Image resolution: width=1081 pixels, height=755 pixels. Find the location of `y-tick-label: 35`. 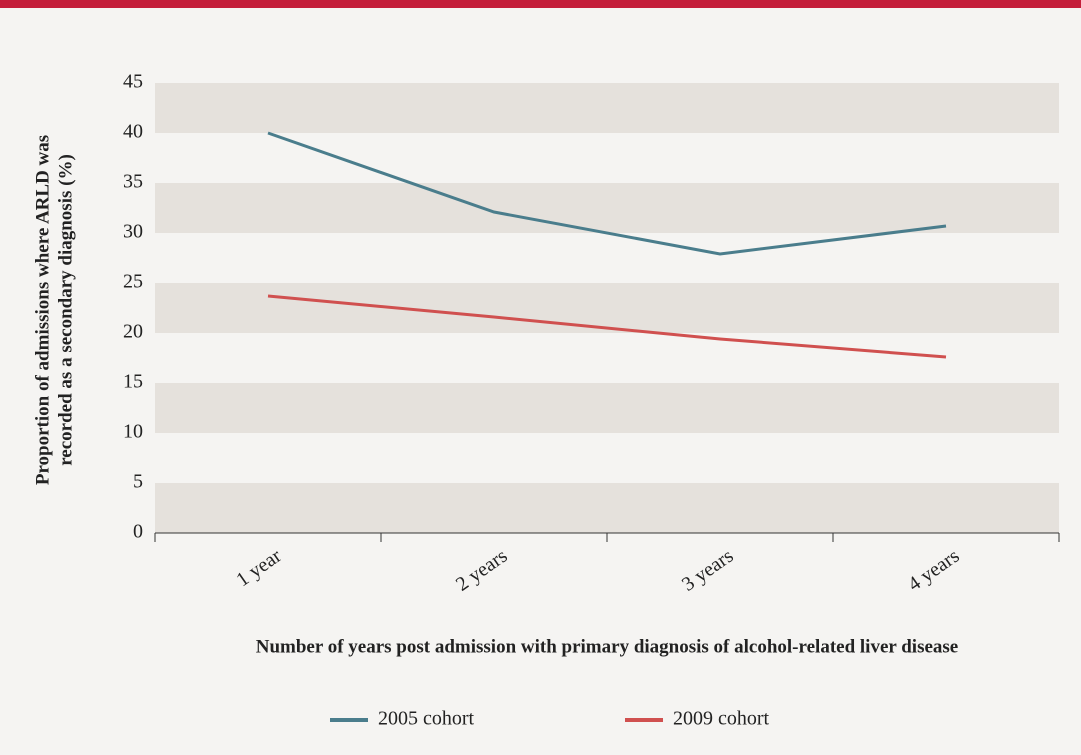

y-tick-label: 35 is located at coordinates (133, 182).